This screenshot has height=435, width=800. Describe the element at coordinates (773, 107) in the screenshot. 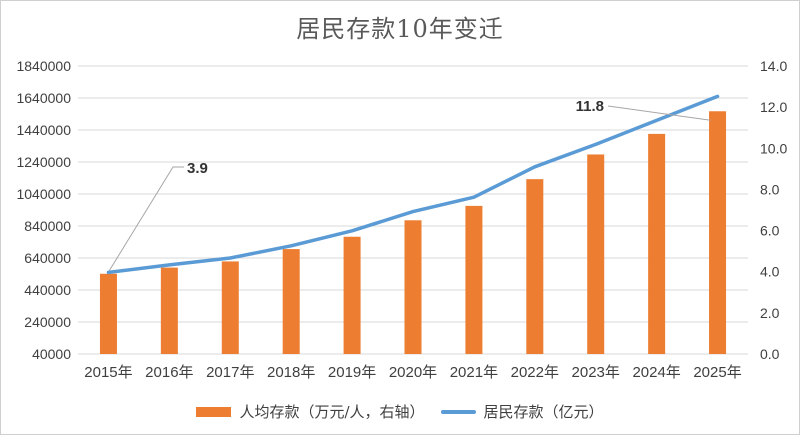

I see `right-axis-tick: 12.0` at that location.